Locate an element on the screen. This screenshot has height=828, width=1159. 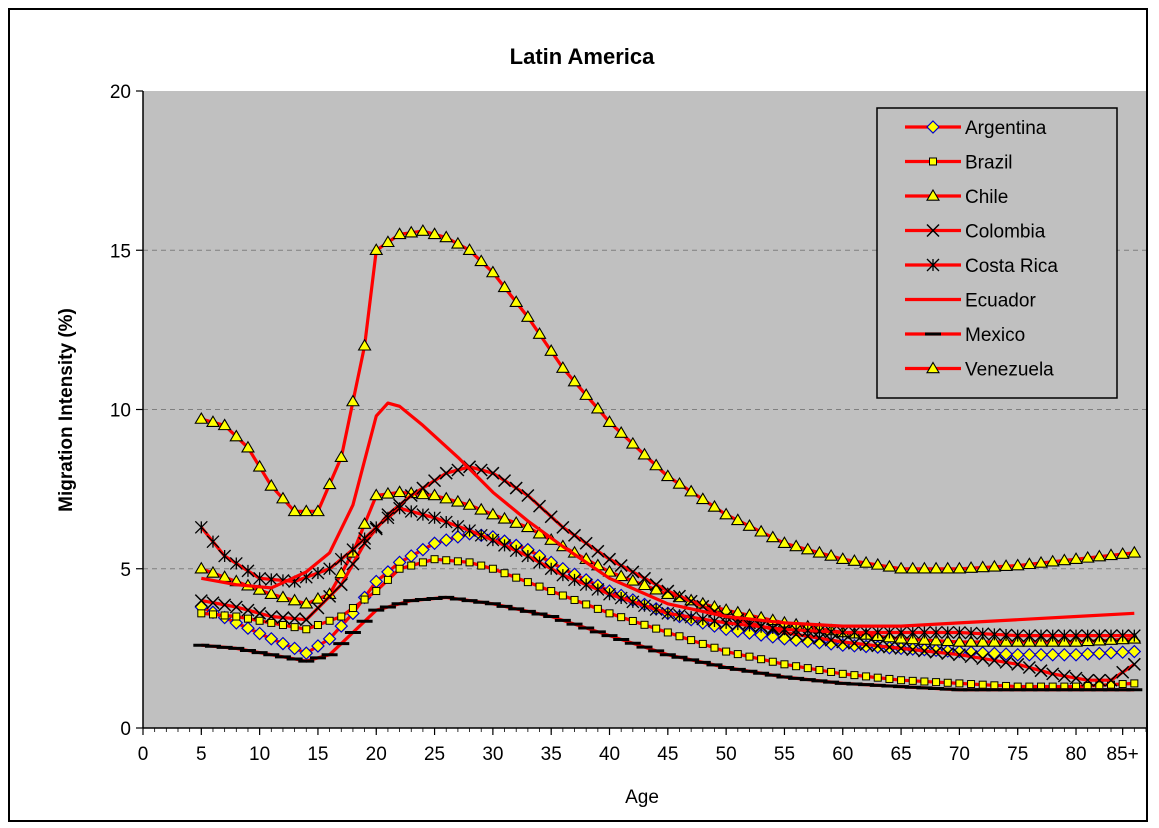
legend-label: Costa Rica is located at coordinates (1011, 266).